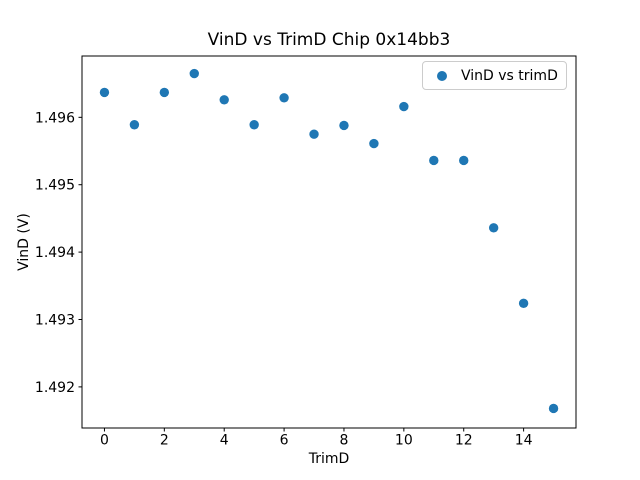  I want to click on x-tick-label: 0, so click(104, 441).